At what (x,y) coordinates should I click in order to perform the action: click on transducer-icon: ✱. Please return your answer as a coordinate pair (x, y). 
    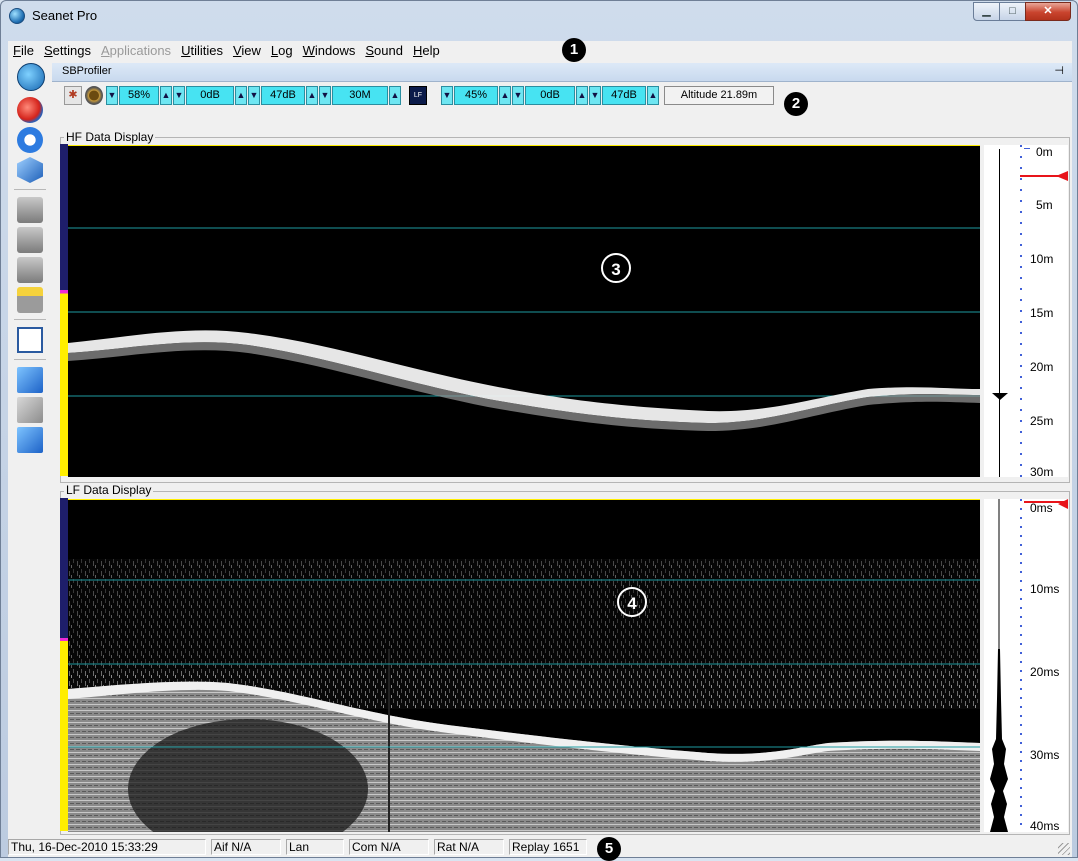
    Looking at the image, I should click on (73, 95).